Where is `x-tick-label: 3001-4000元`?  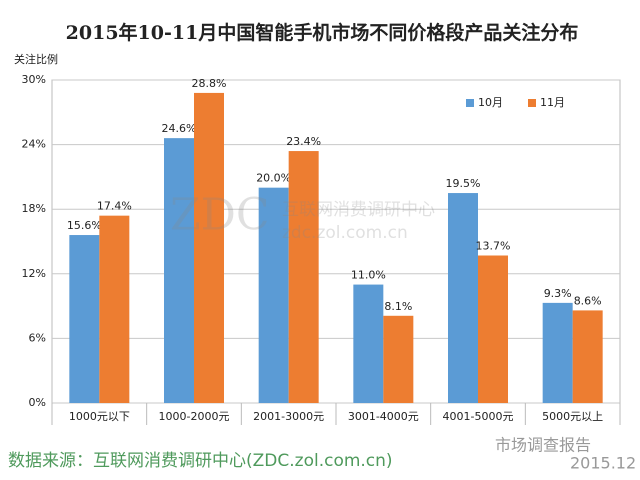 x-tick-label: 3001-4000元 is located at coordinates (383, 416).